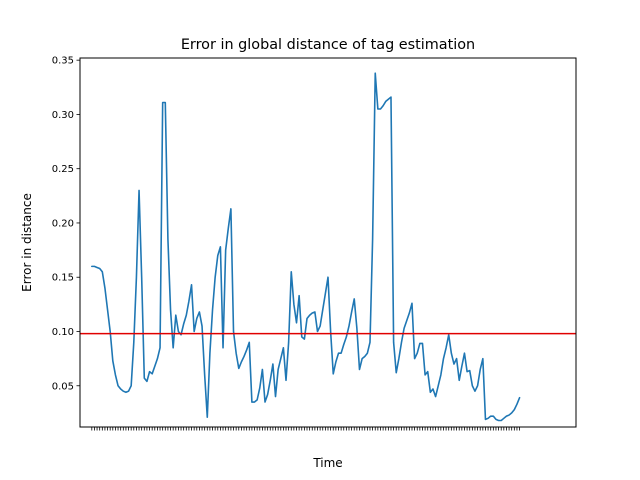 The image size is (640, 480). What do you see at coordinates (327, 463) in the screenshot?
I see `x-axis-label: Time` at bounding box center [327, 463].